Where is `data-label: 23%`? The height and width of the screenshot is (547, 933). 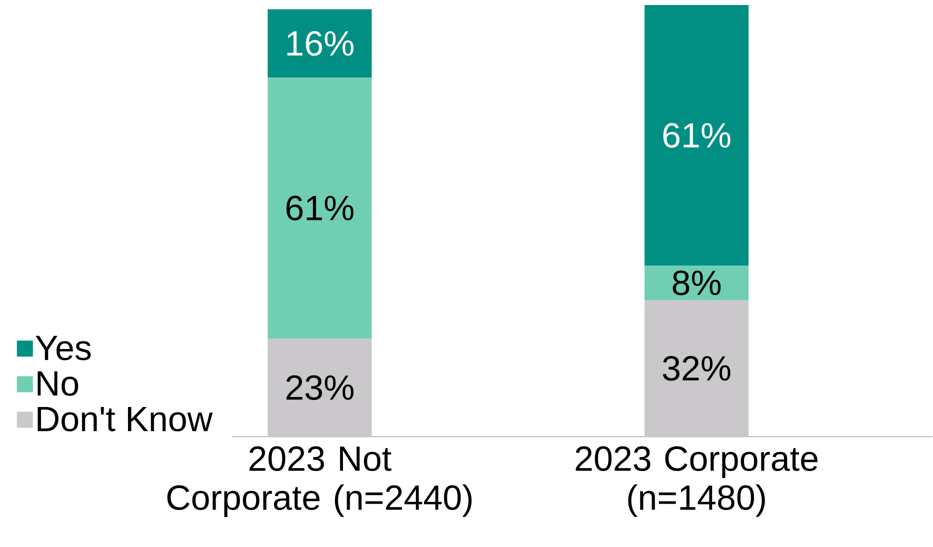
data-label: 23% is located at coordinates (320, 387).